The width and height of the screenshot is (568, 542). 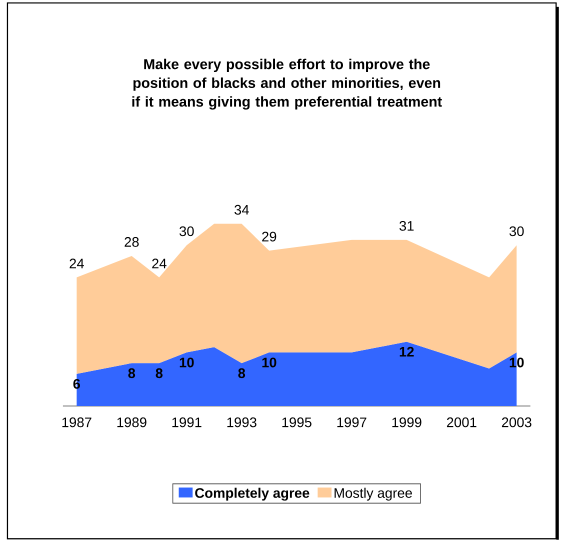 I want to click on chart-title: Make every possible effort to improve the position of blacks and other minorities, even if it means giving them preferential treatment, so click(x=287, y=84).